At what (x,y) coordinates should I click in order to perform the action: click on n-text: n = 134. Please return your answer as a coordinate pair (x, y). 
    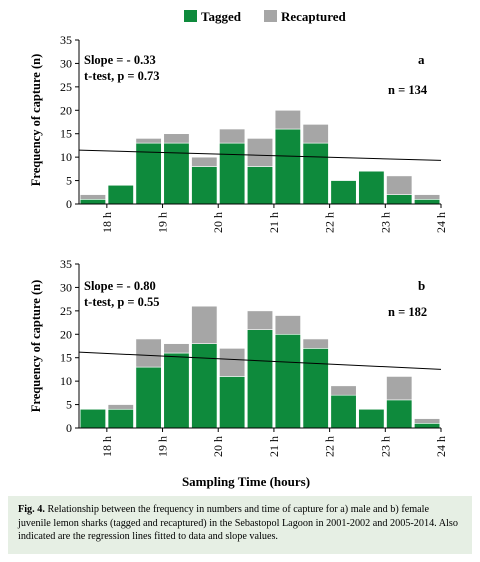
    Looking at the image, I should click on (408, 90).